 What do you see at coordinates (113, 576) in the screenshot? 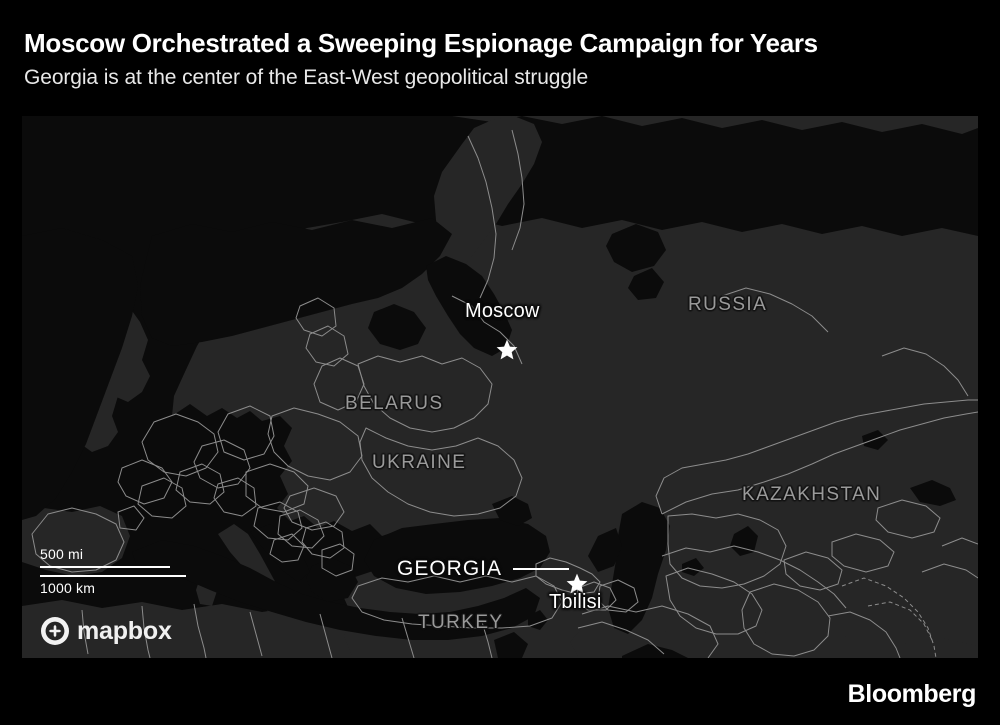
I see `scale-km-bar` at bounding box center [113, 576].